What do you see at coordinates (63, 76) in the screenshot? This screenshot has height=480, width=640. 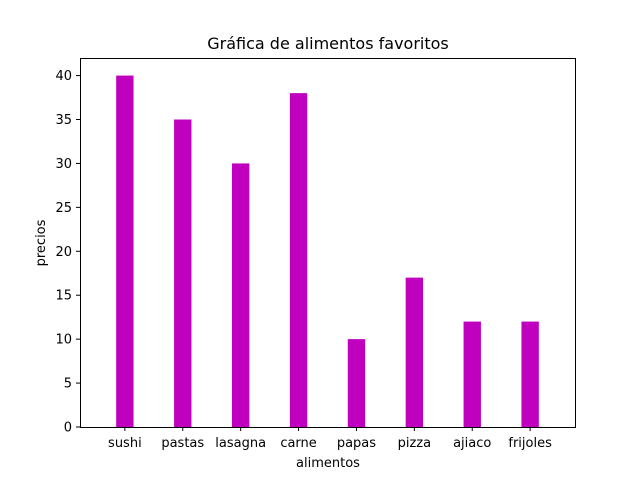 I see `y-tick-label: 40` at bounding box center [63, 76].